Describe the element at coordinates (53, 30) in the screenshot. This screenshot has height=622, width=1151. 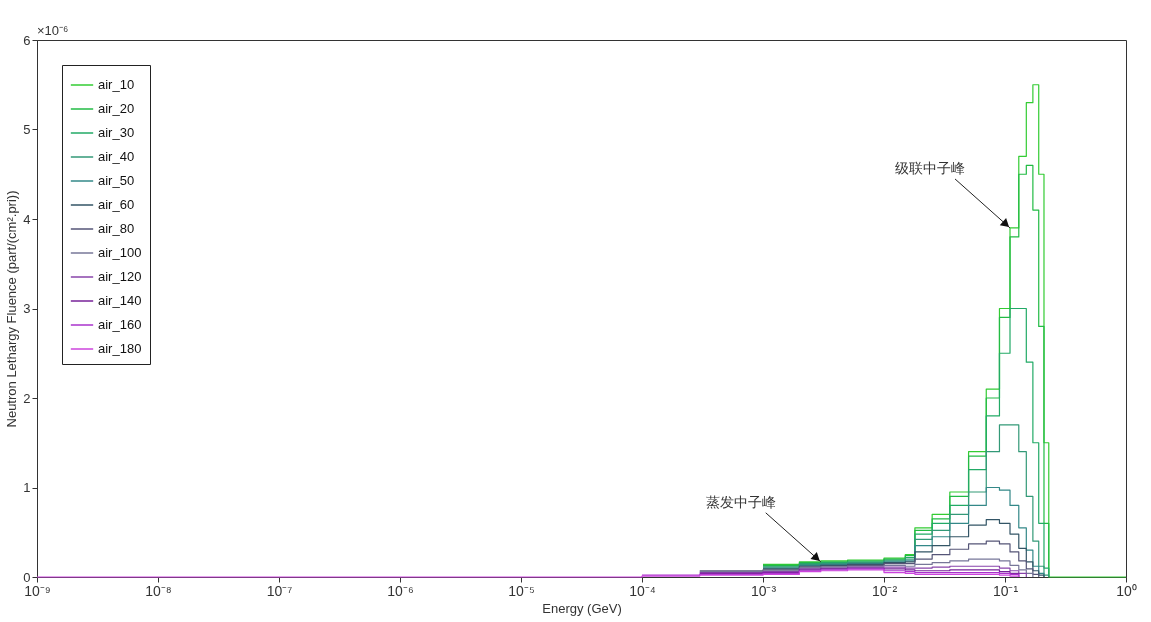
I see `text: ×10⁻⁶` at that location.